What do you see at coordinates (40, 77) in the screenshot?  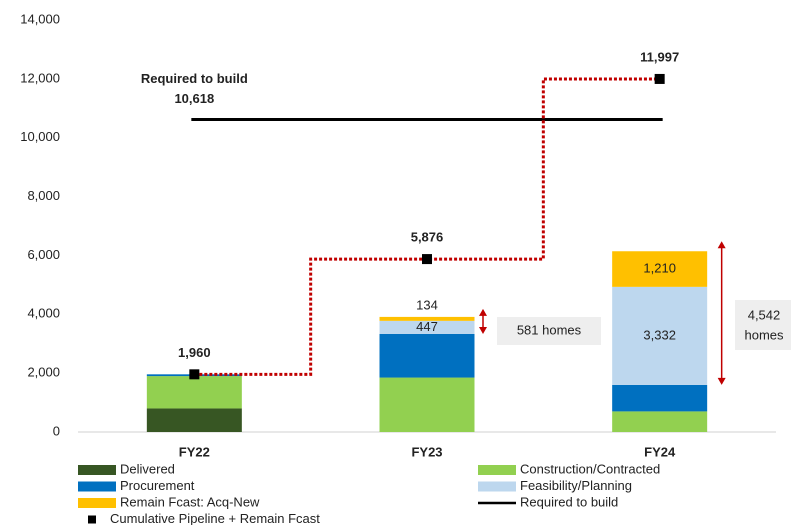 I see `y-tick-label: 12,000` at bounding box center [40, 77].